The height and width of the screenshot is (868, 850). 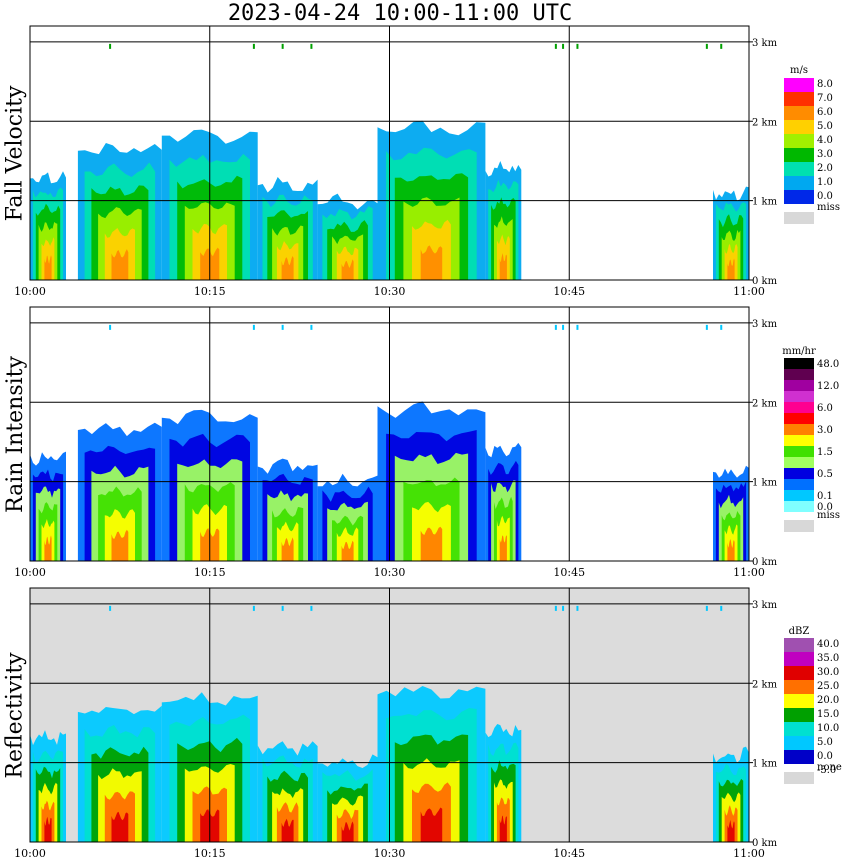 What do you see at coordinates (15, 153) in the screenshot?
I see `ylabel-panel-1: Fall Velocity` at bounding box center [15, 153].